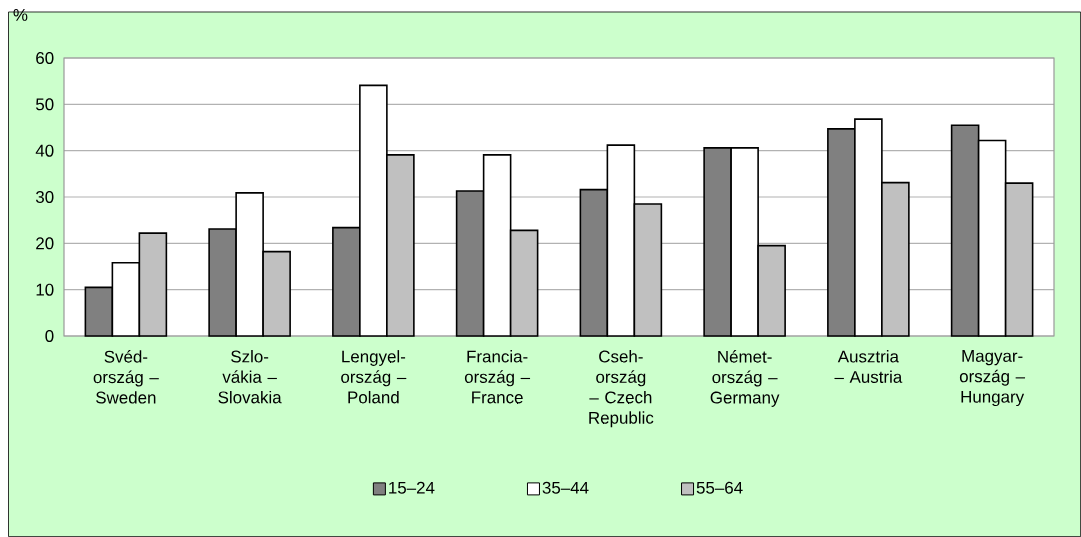 This screenshot has width=1081, height=537. Describe the element at coordinates (126, 377) in the screenshot. I see `x-tick-label: Svéd-ország – Sweden` at that location.